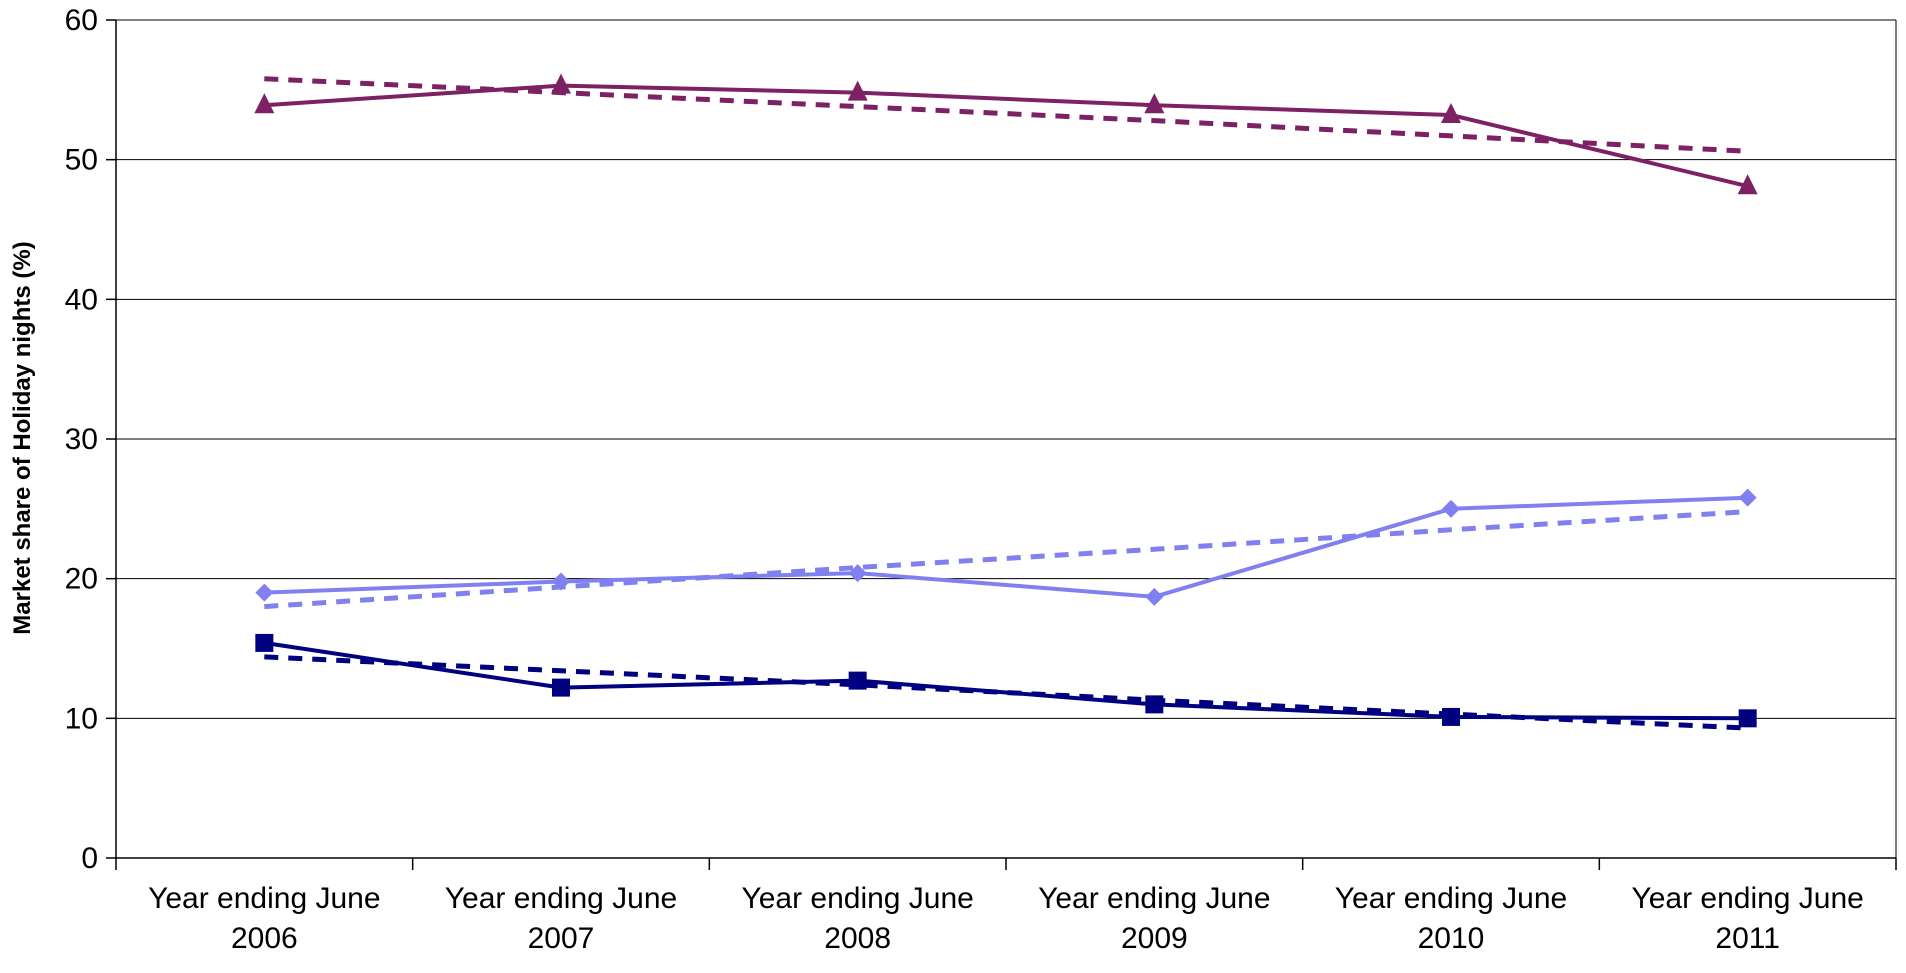 The width and height of the screenshot is (1906, 973). What do you see at coordinates (22, 437) in the screenshot?
I see `y-axis-title: Market share of Holiday nights (%)` at bounding box center [22, 437].